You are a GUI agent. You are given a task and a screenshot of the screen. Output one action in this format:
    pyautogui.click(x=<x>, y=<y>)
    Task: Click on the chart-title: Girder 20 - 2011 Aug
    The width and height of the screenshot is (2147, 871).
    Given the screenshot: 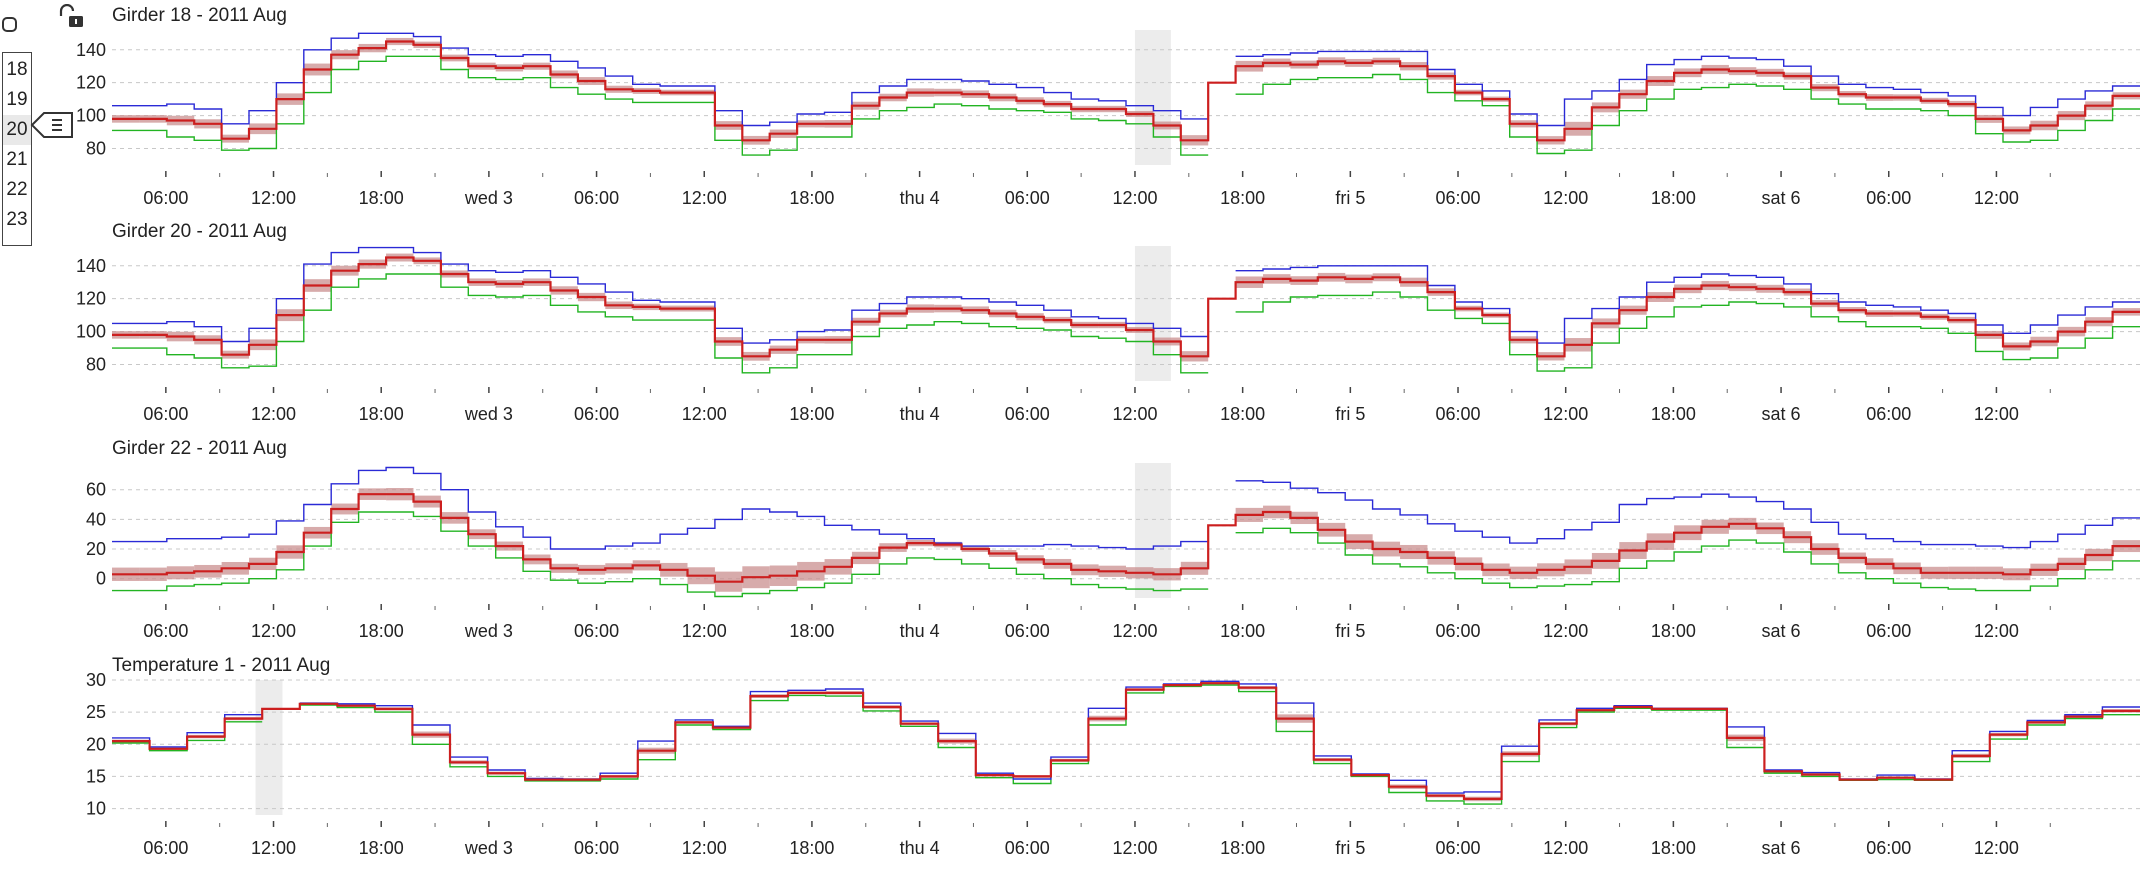 What is the action you would take?
    pyautogui.click(x=199, y=231)
    